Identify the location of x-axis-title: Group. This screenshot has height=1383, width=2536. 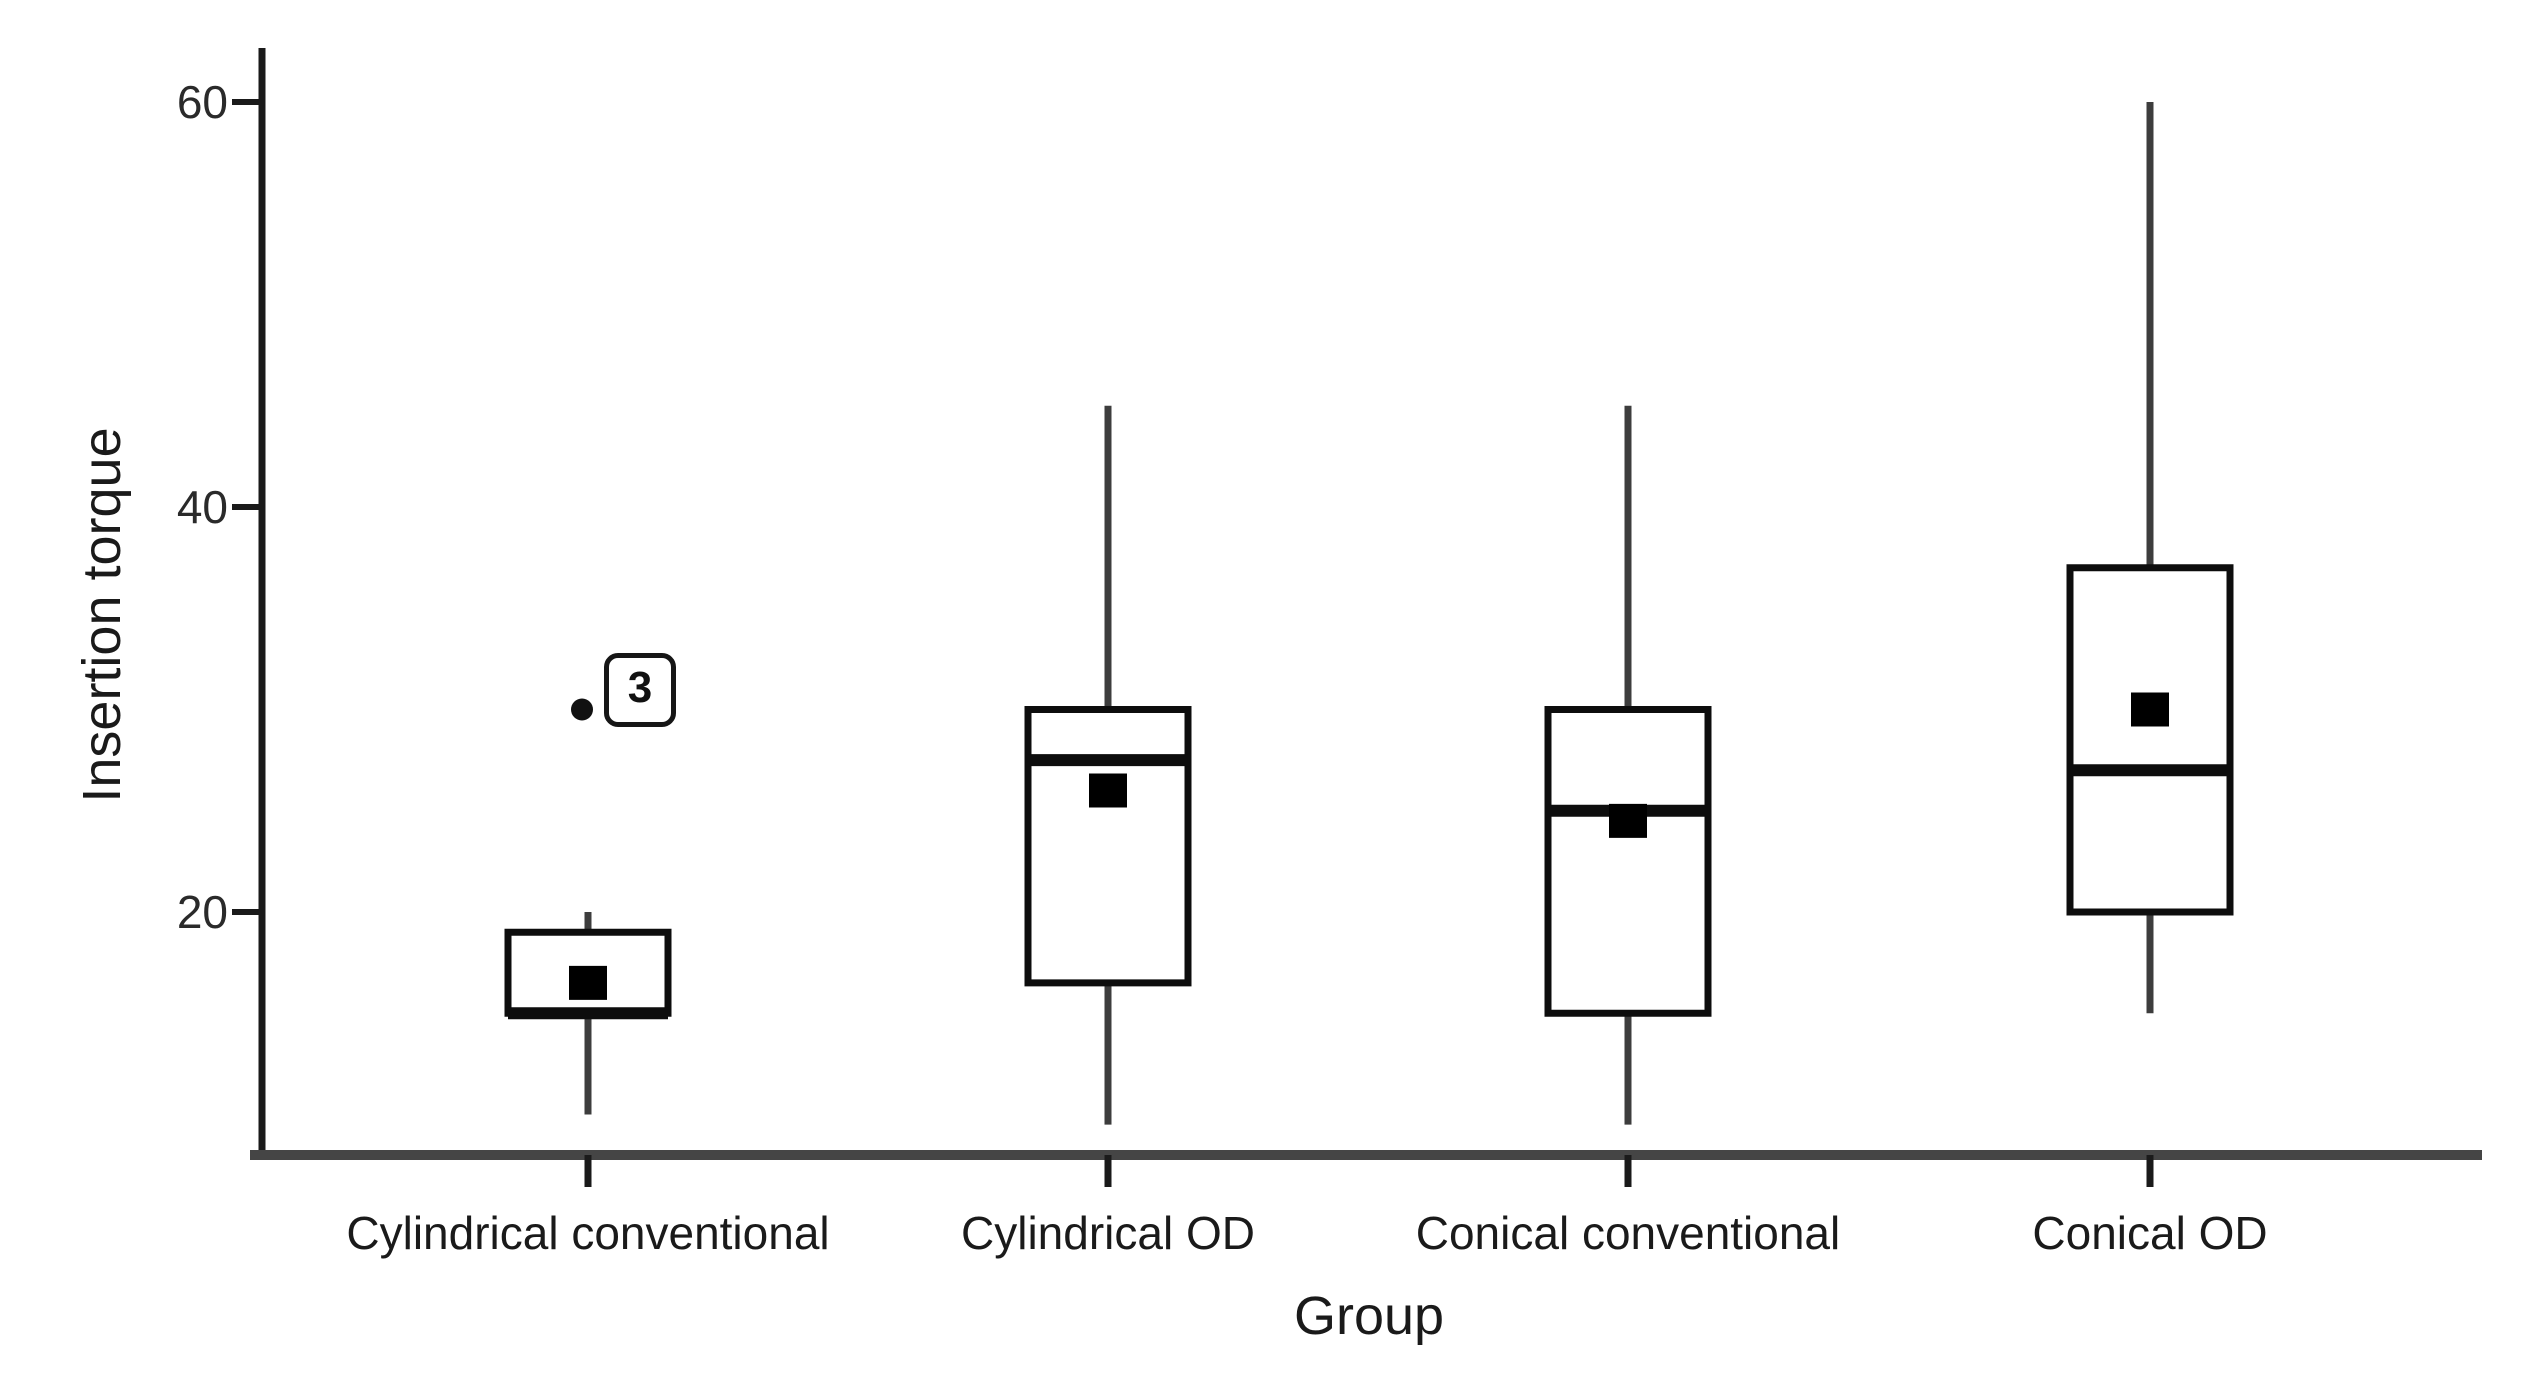
(1369, 1316).